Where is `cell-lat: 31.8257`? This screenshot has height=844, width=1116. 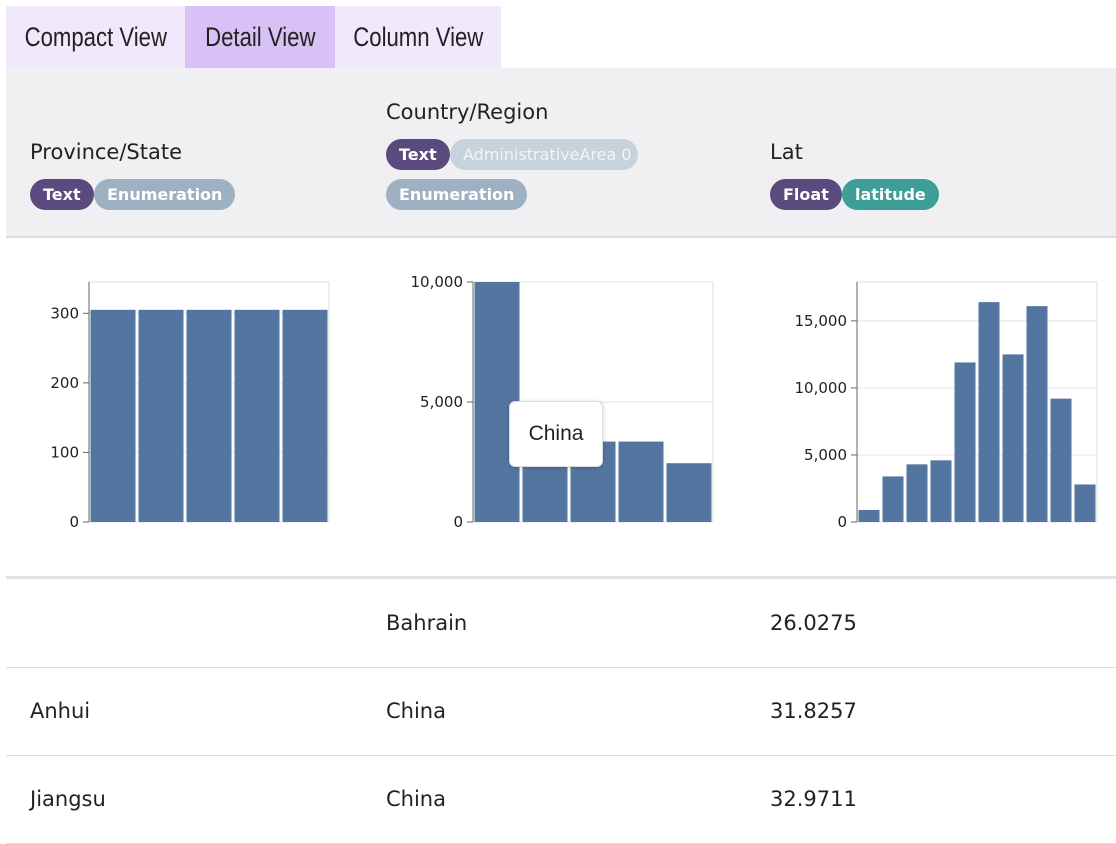
cell-lat: 31.8257 is located at coordinates (813, 711).